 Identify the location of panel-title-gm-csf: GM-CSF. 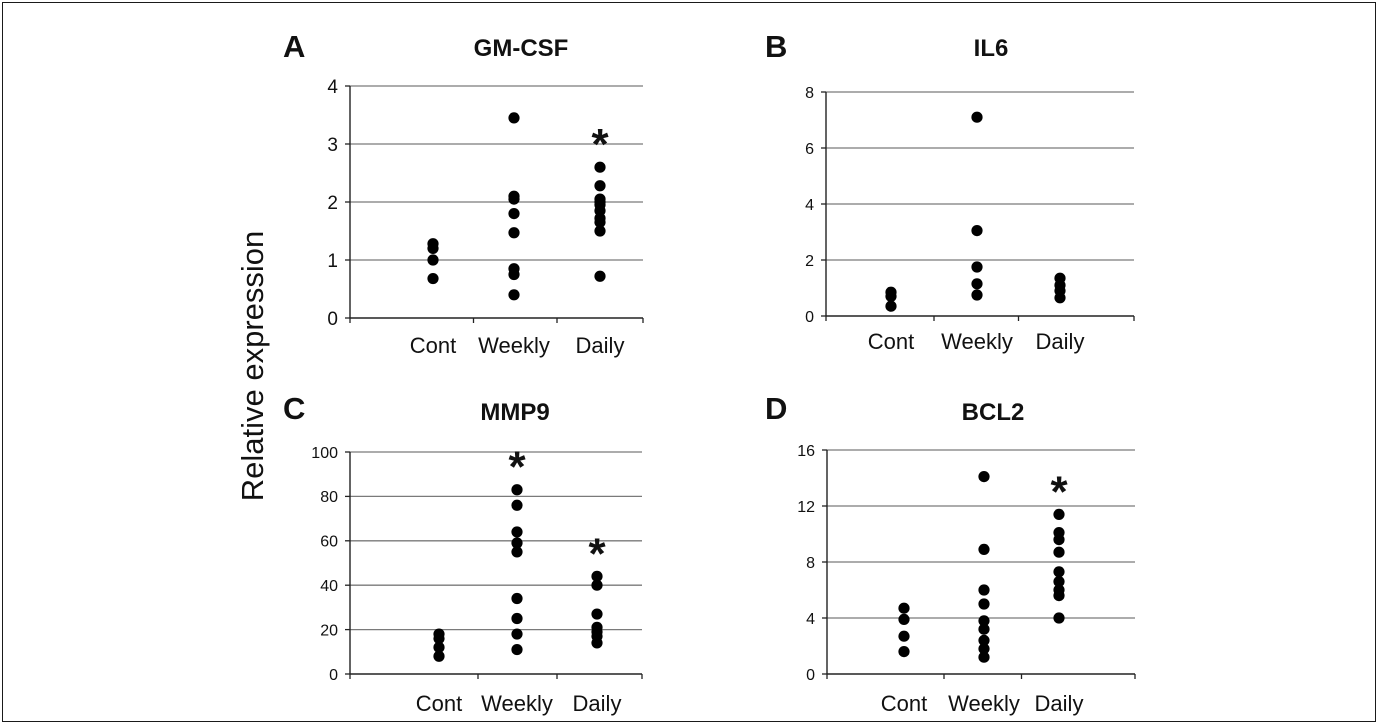
(521, 48).